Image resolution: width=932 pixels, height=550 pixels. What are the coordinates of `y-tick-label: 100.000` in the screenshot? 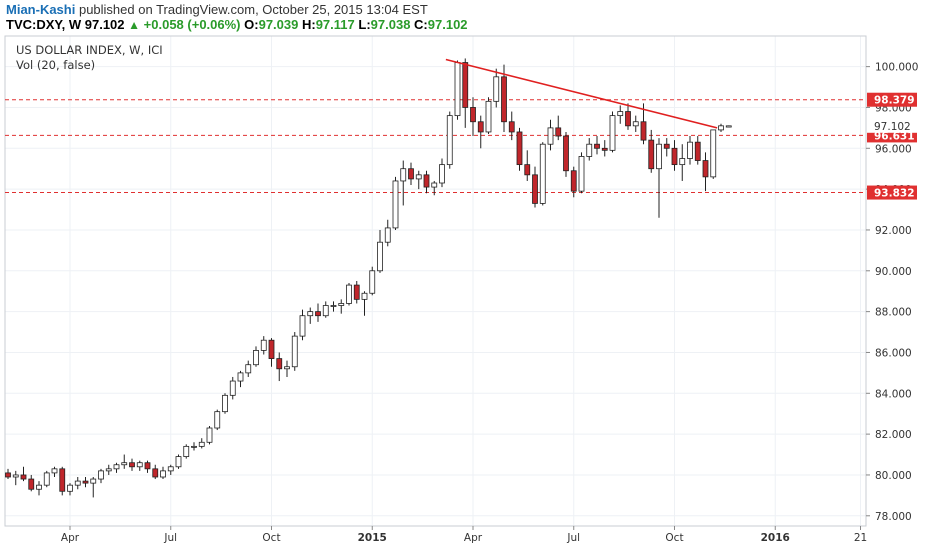 It's located at (896, 68).